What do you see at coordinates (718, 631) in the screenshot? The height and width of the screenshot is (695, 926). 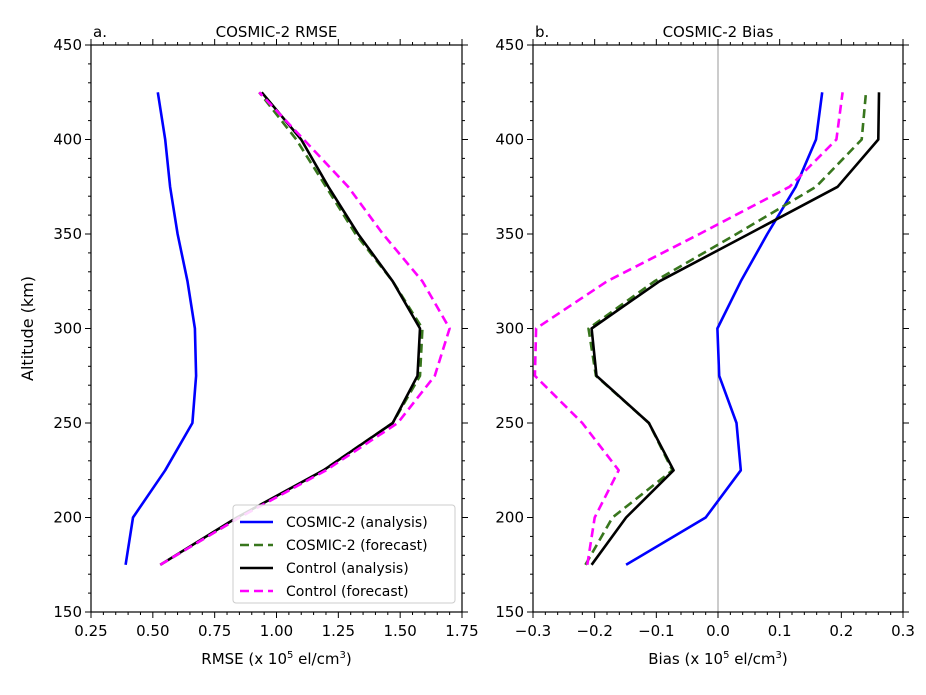 I see `x-tick-label: 0.0` at bounding box center [718, 631].